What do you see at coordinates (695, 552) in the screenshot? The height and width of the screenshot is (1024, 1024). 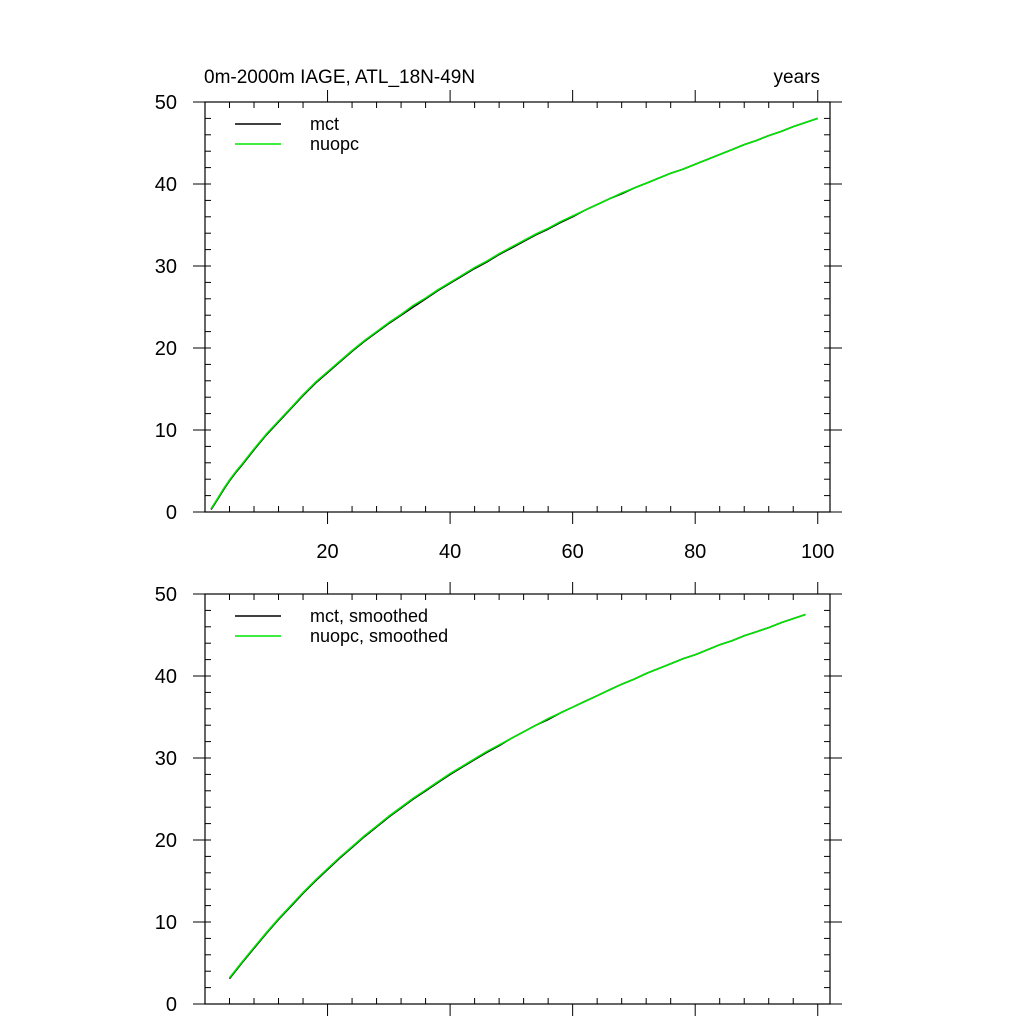 I see `x-tick-label: 80` at bounding box center [695, 552].